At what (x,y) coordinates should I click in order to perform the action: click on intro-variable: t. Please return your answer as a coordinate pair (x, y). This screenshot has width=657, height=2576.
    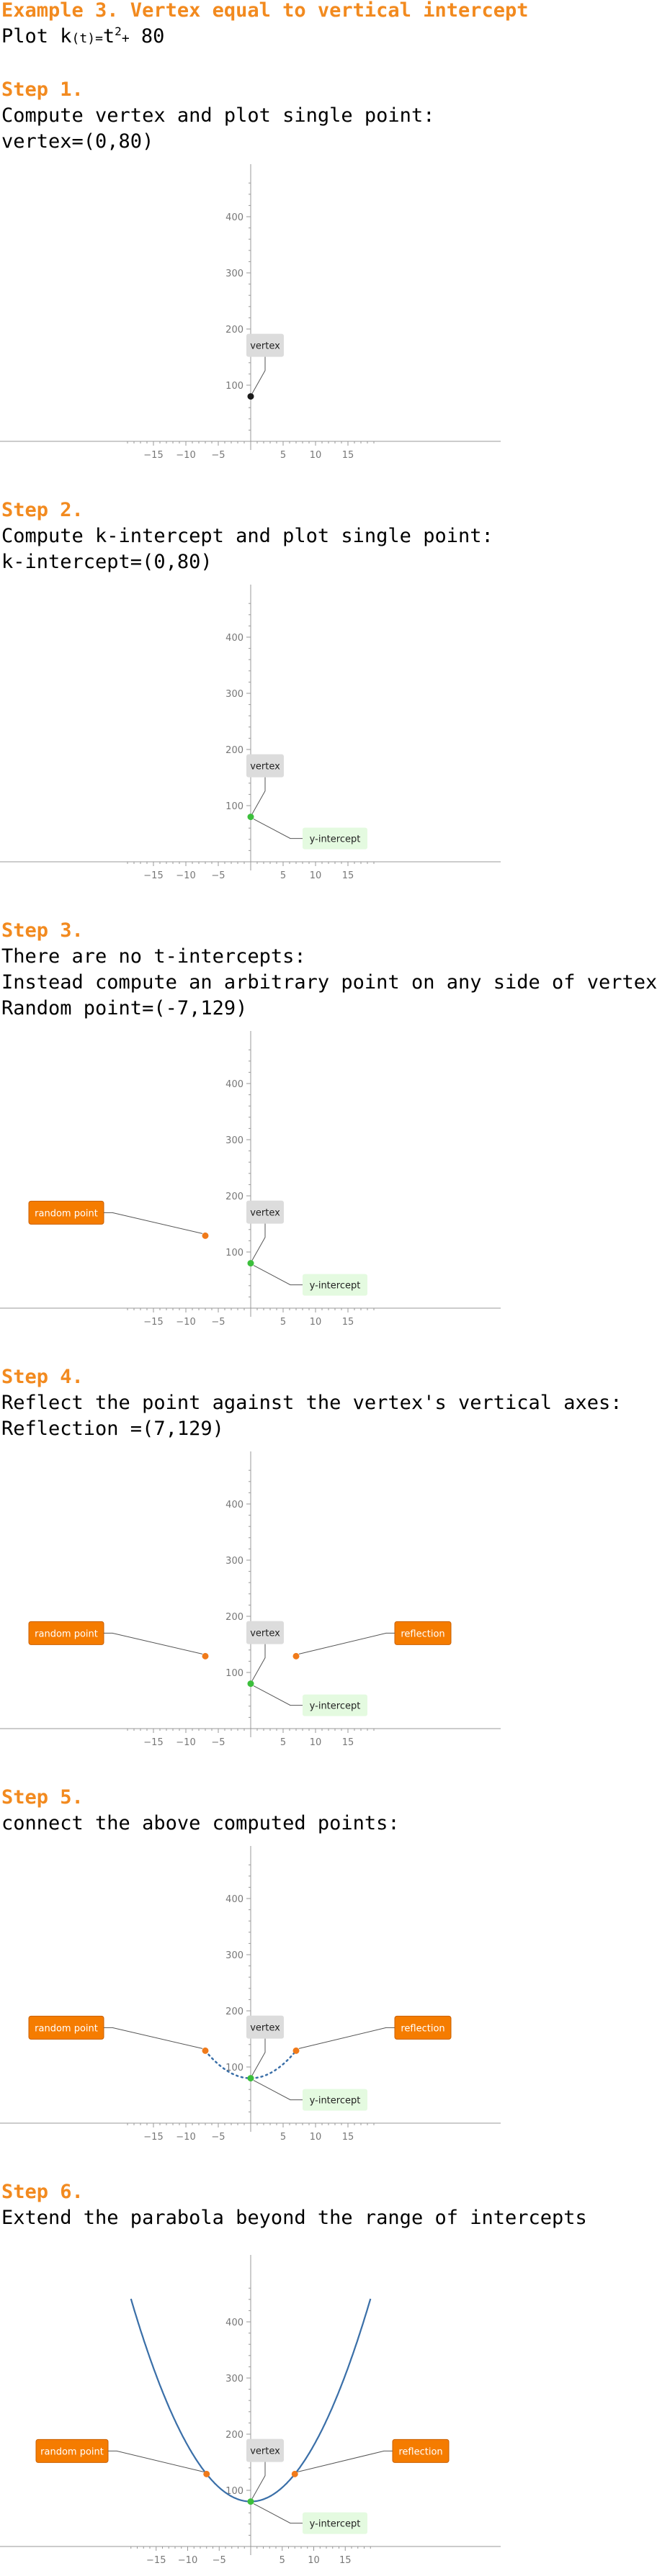
    Looking at the image, I should click on (108, 36).